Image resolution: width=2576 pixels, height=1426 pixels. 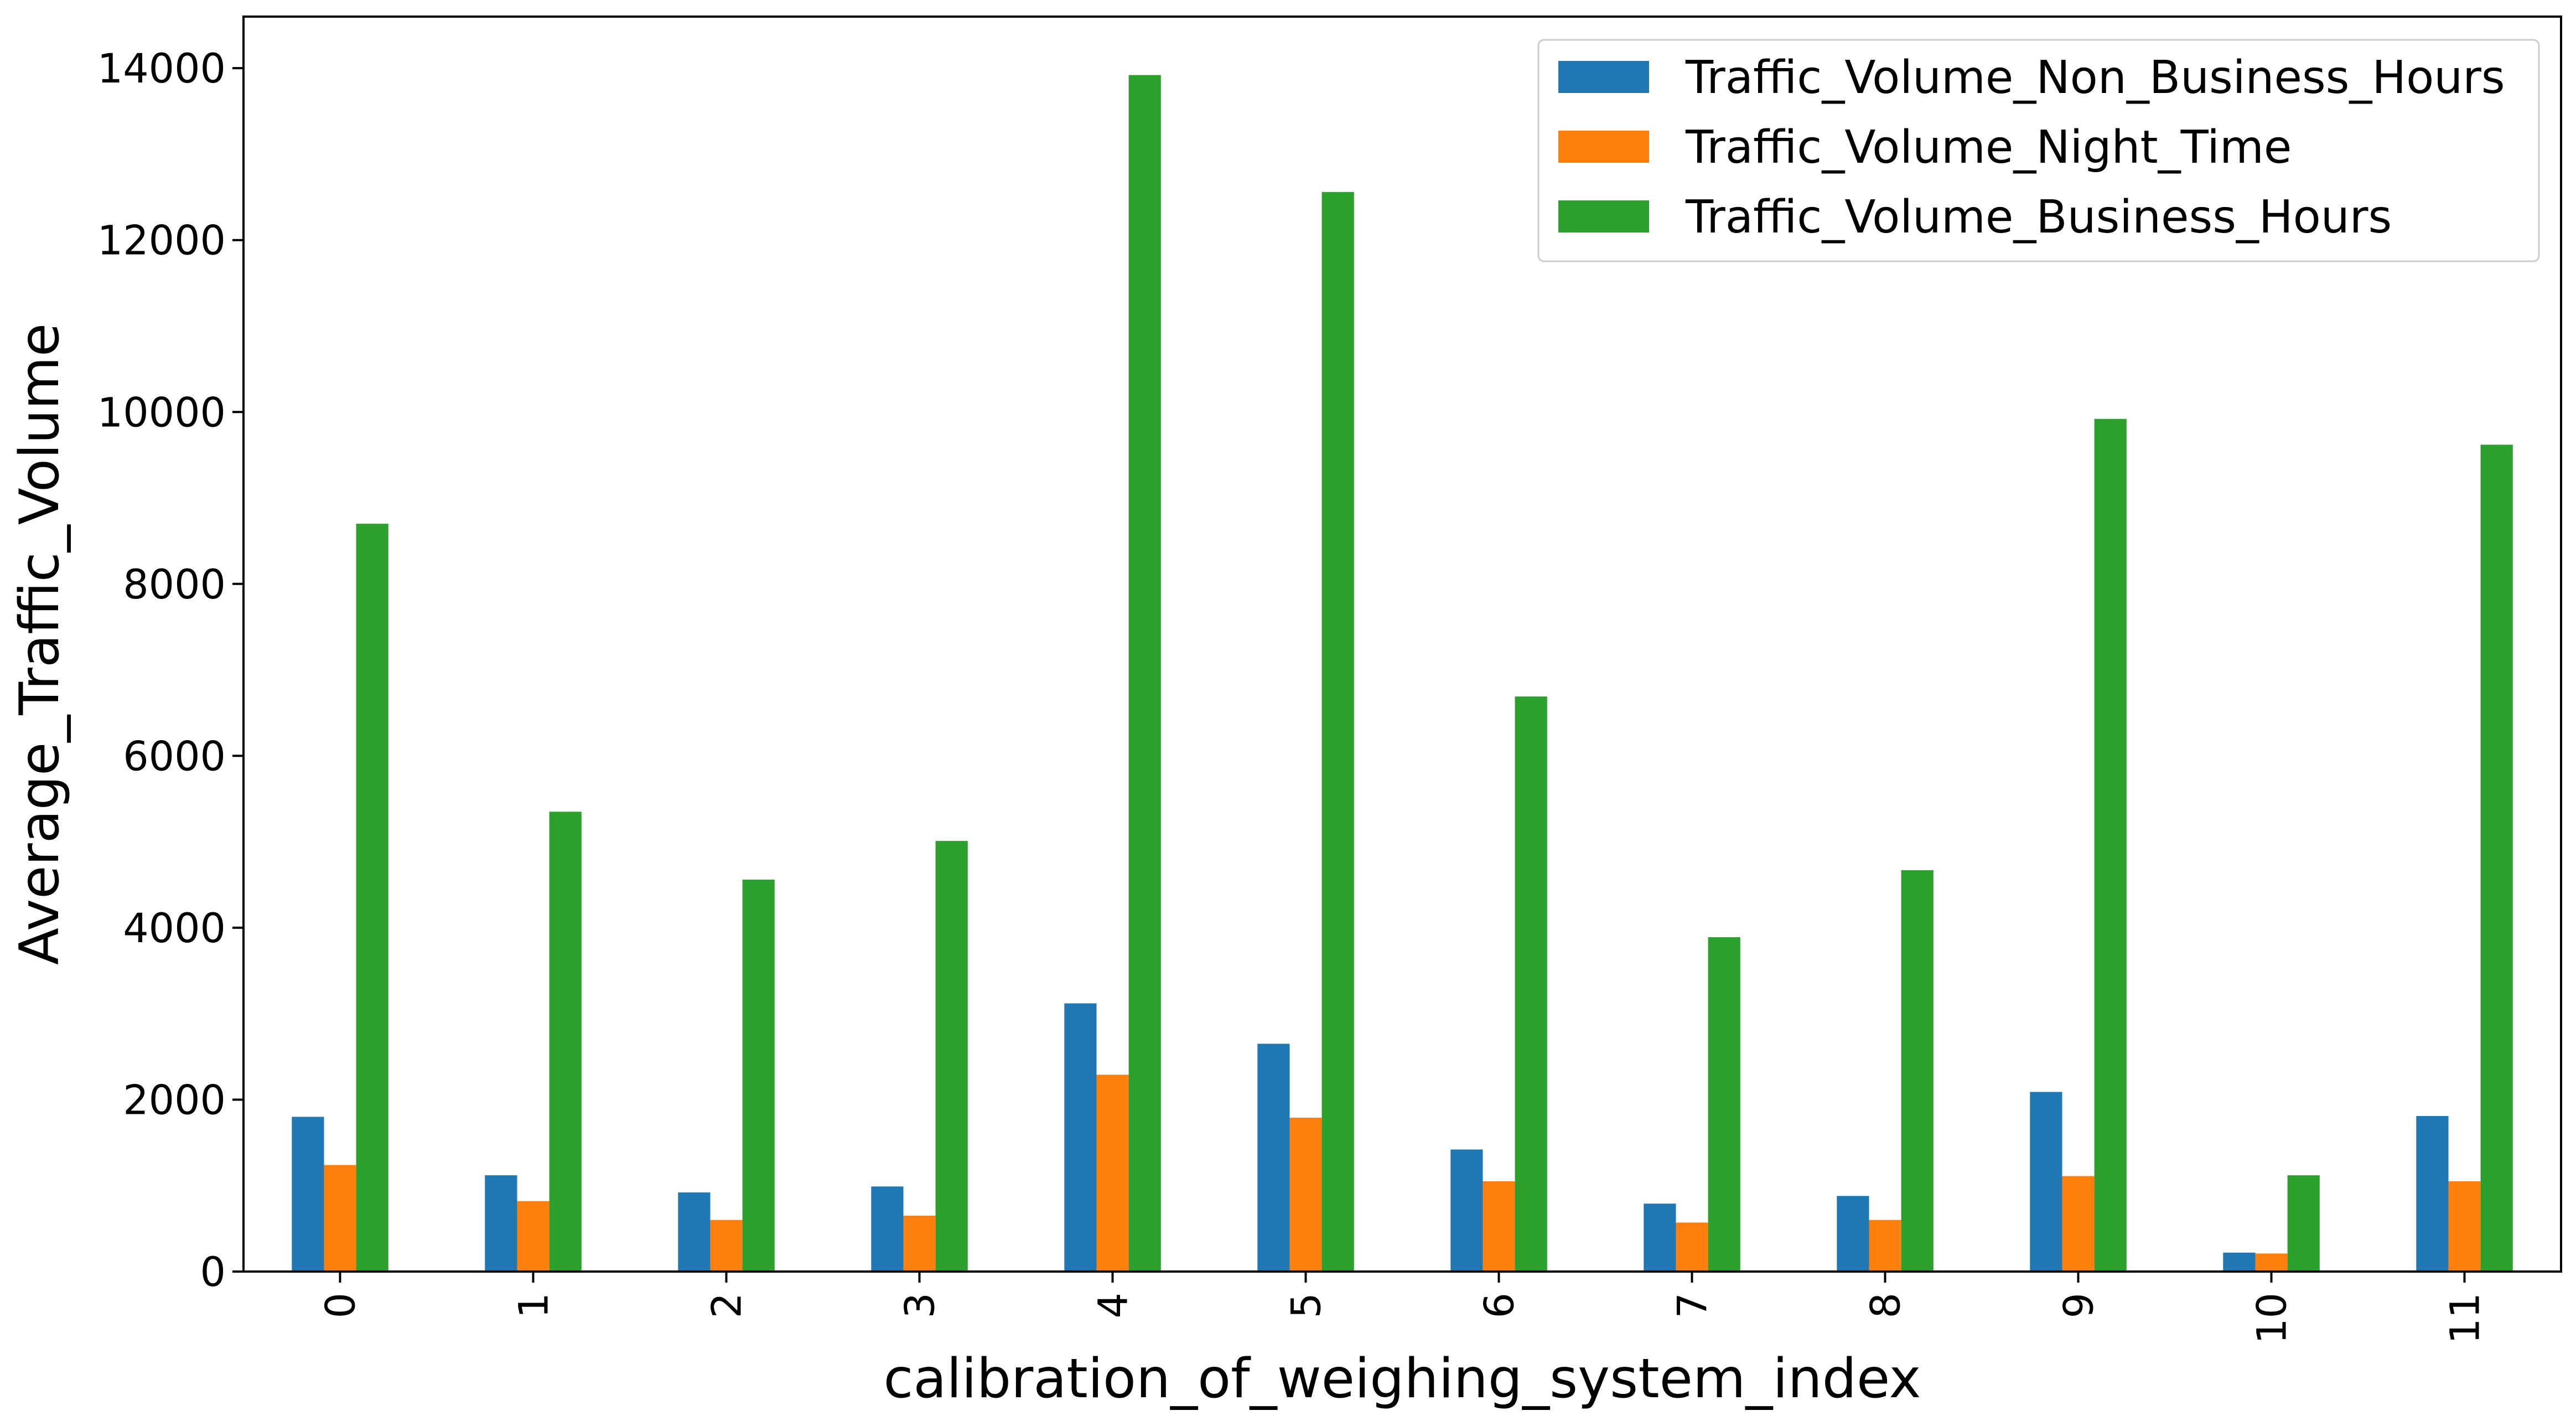 What do you see at coordinates (1603, 216) in the screenshot?
I see `legend-swatch-Traffic_Volume_Business_Hours` at bounding box center [1603, 216].